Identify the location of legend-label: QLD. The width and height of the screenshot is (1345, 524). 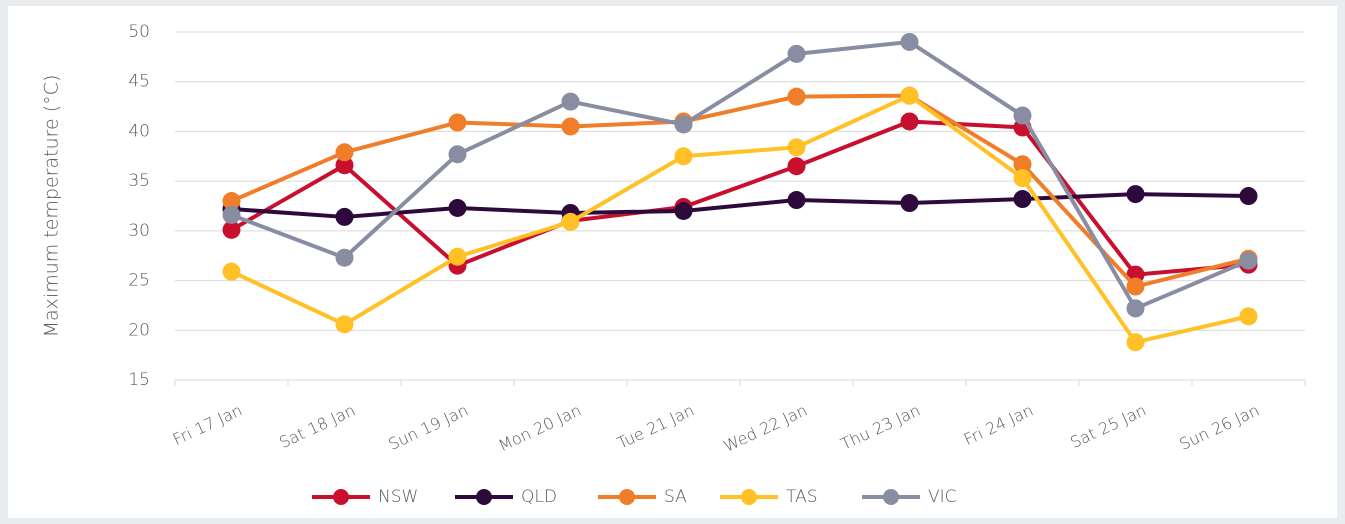
(539, 497).